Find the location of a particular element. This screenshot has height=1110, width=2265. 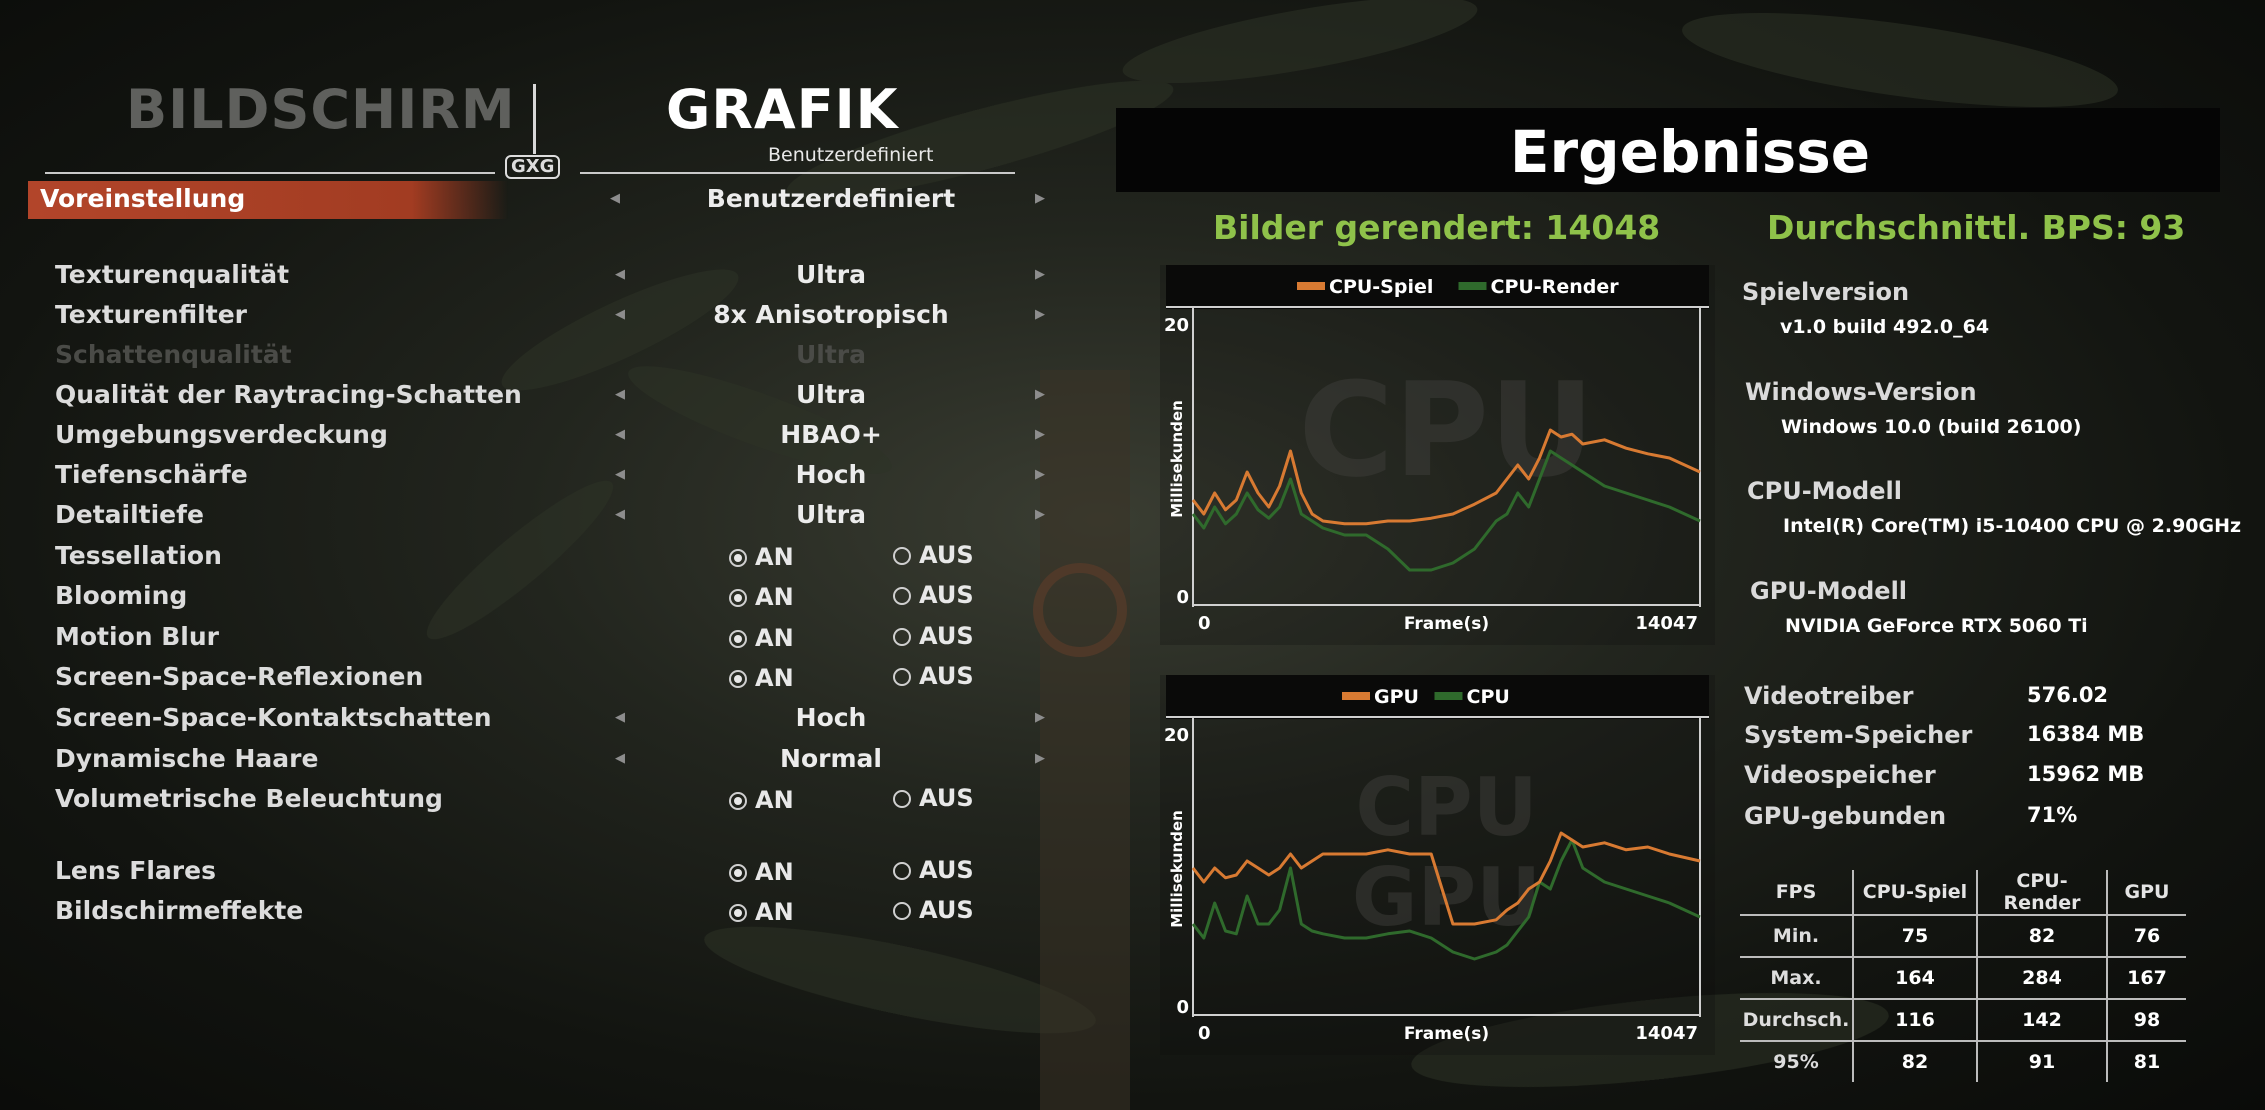

setting-13-radio-off: AUS is located at coordinates (933, 798).